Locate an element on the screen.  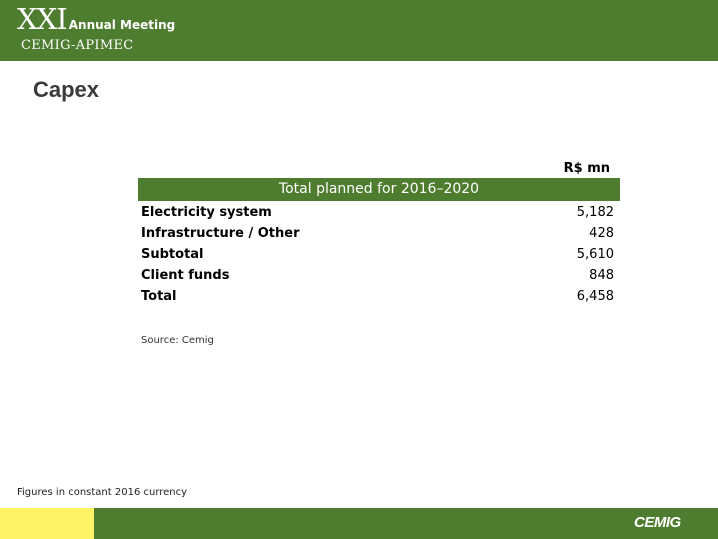
cemig-logo: CEMIG is located at coordinates (657, 522).